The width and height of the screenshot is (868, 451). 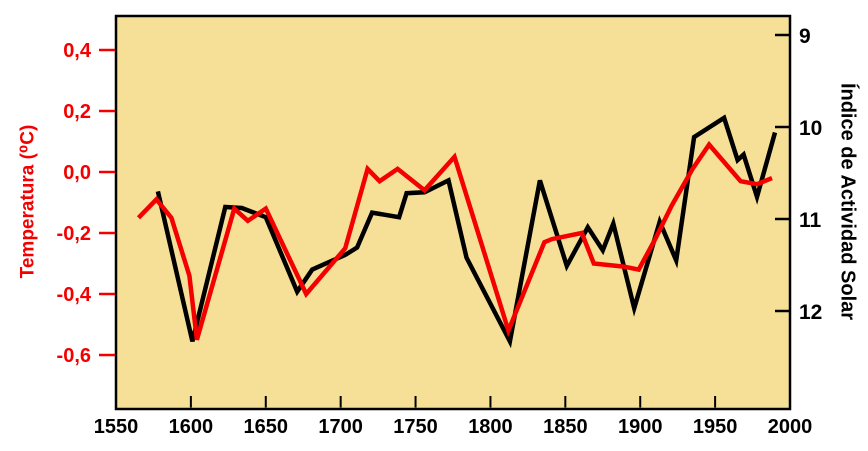 I want to click on right-axis-tick-label: 9, so click(x=805, y=36).